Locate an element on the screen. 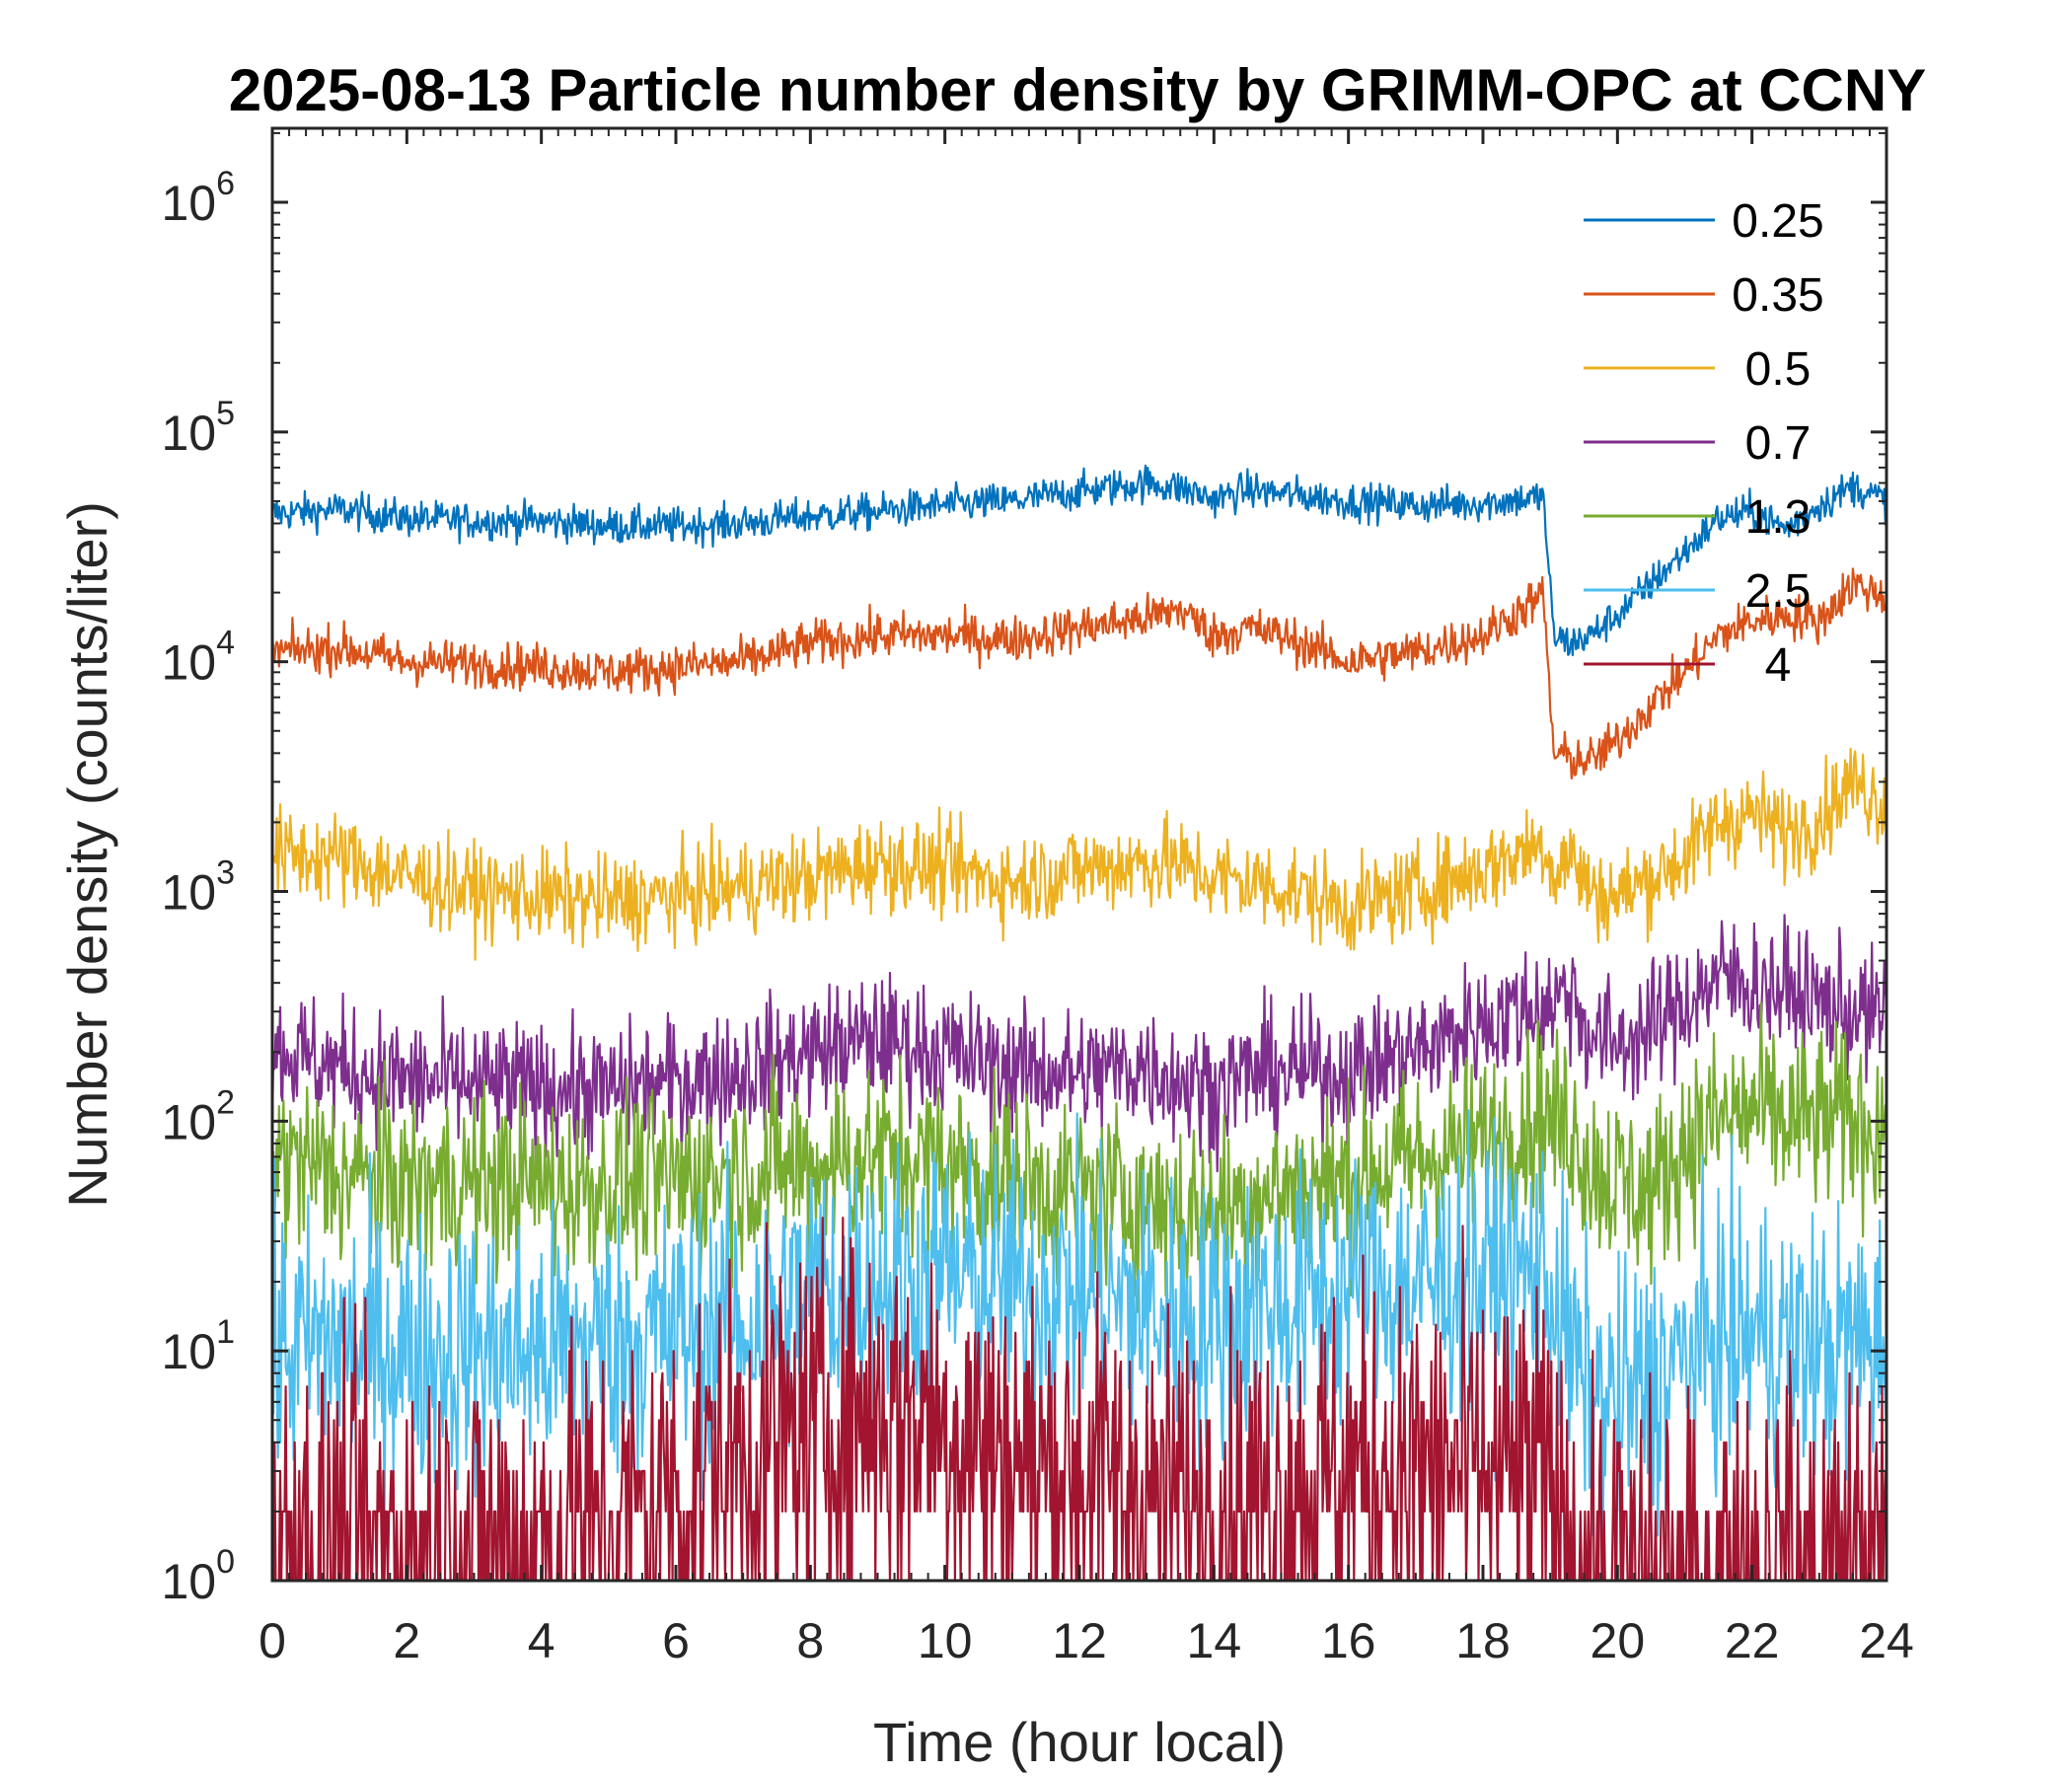 This screenshot has width=2072, height=1776. y-tick-label: 10⁰ is located at coordinates (198, 1576).